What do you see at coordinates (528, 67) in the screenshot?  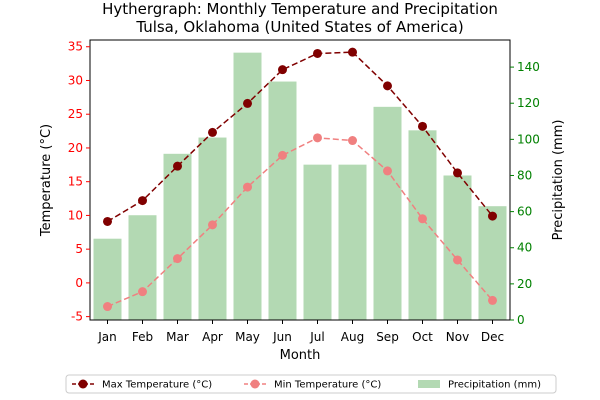 I see `y-right-tick-label: 140` at bounding box center [528, 67].